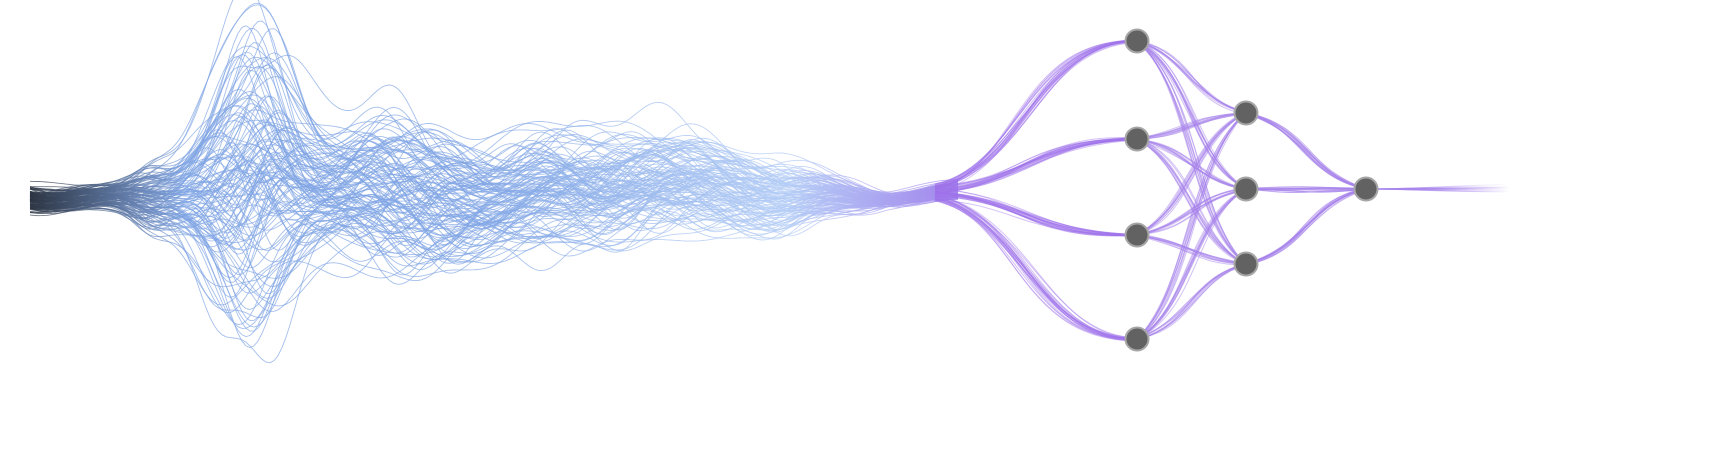  I want to click on network-edges, so click(1251, 190).